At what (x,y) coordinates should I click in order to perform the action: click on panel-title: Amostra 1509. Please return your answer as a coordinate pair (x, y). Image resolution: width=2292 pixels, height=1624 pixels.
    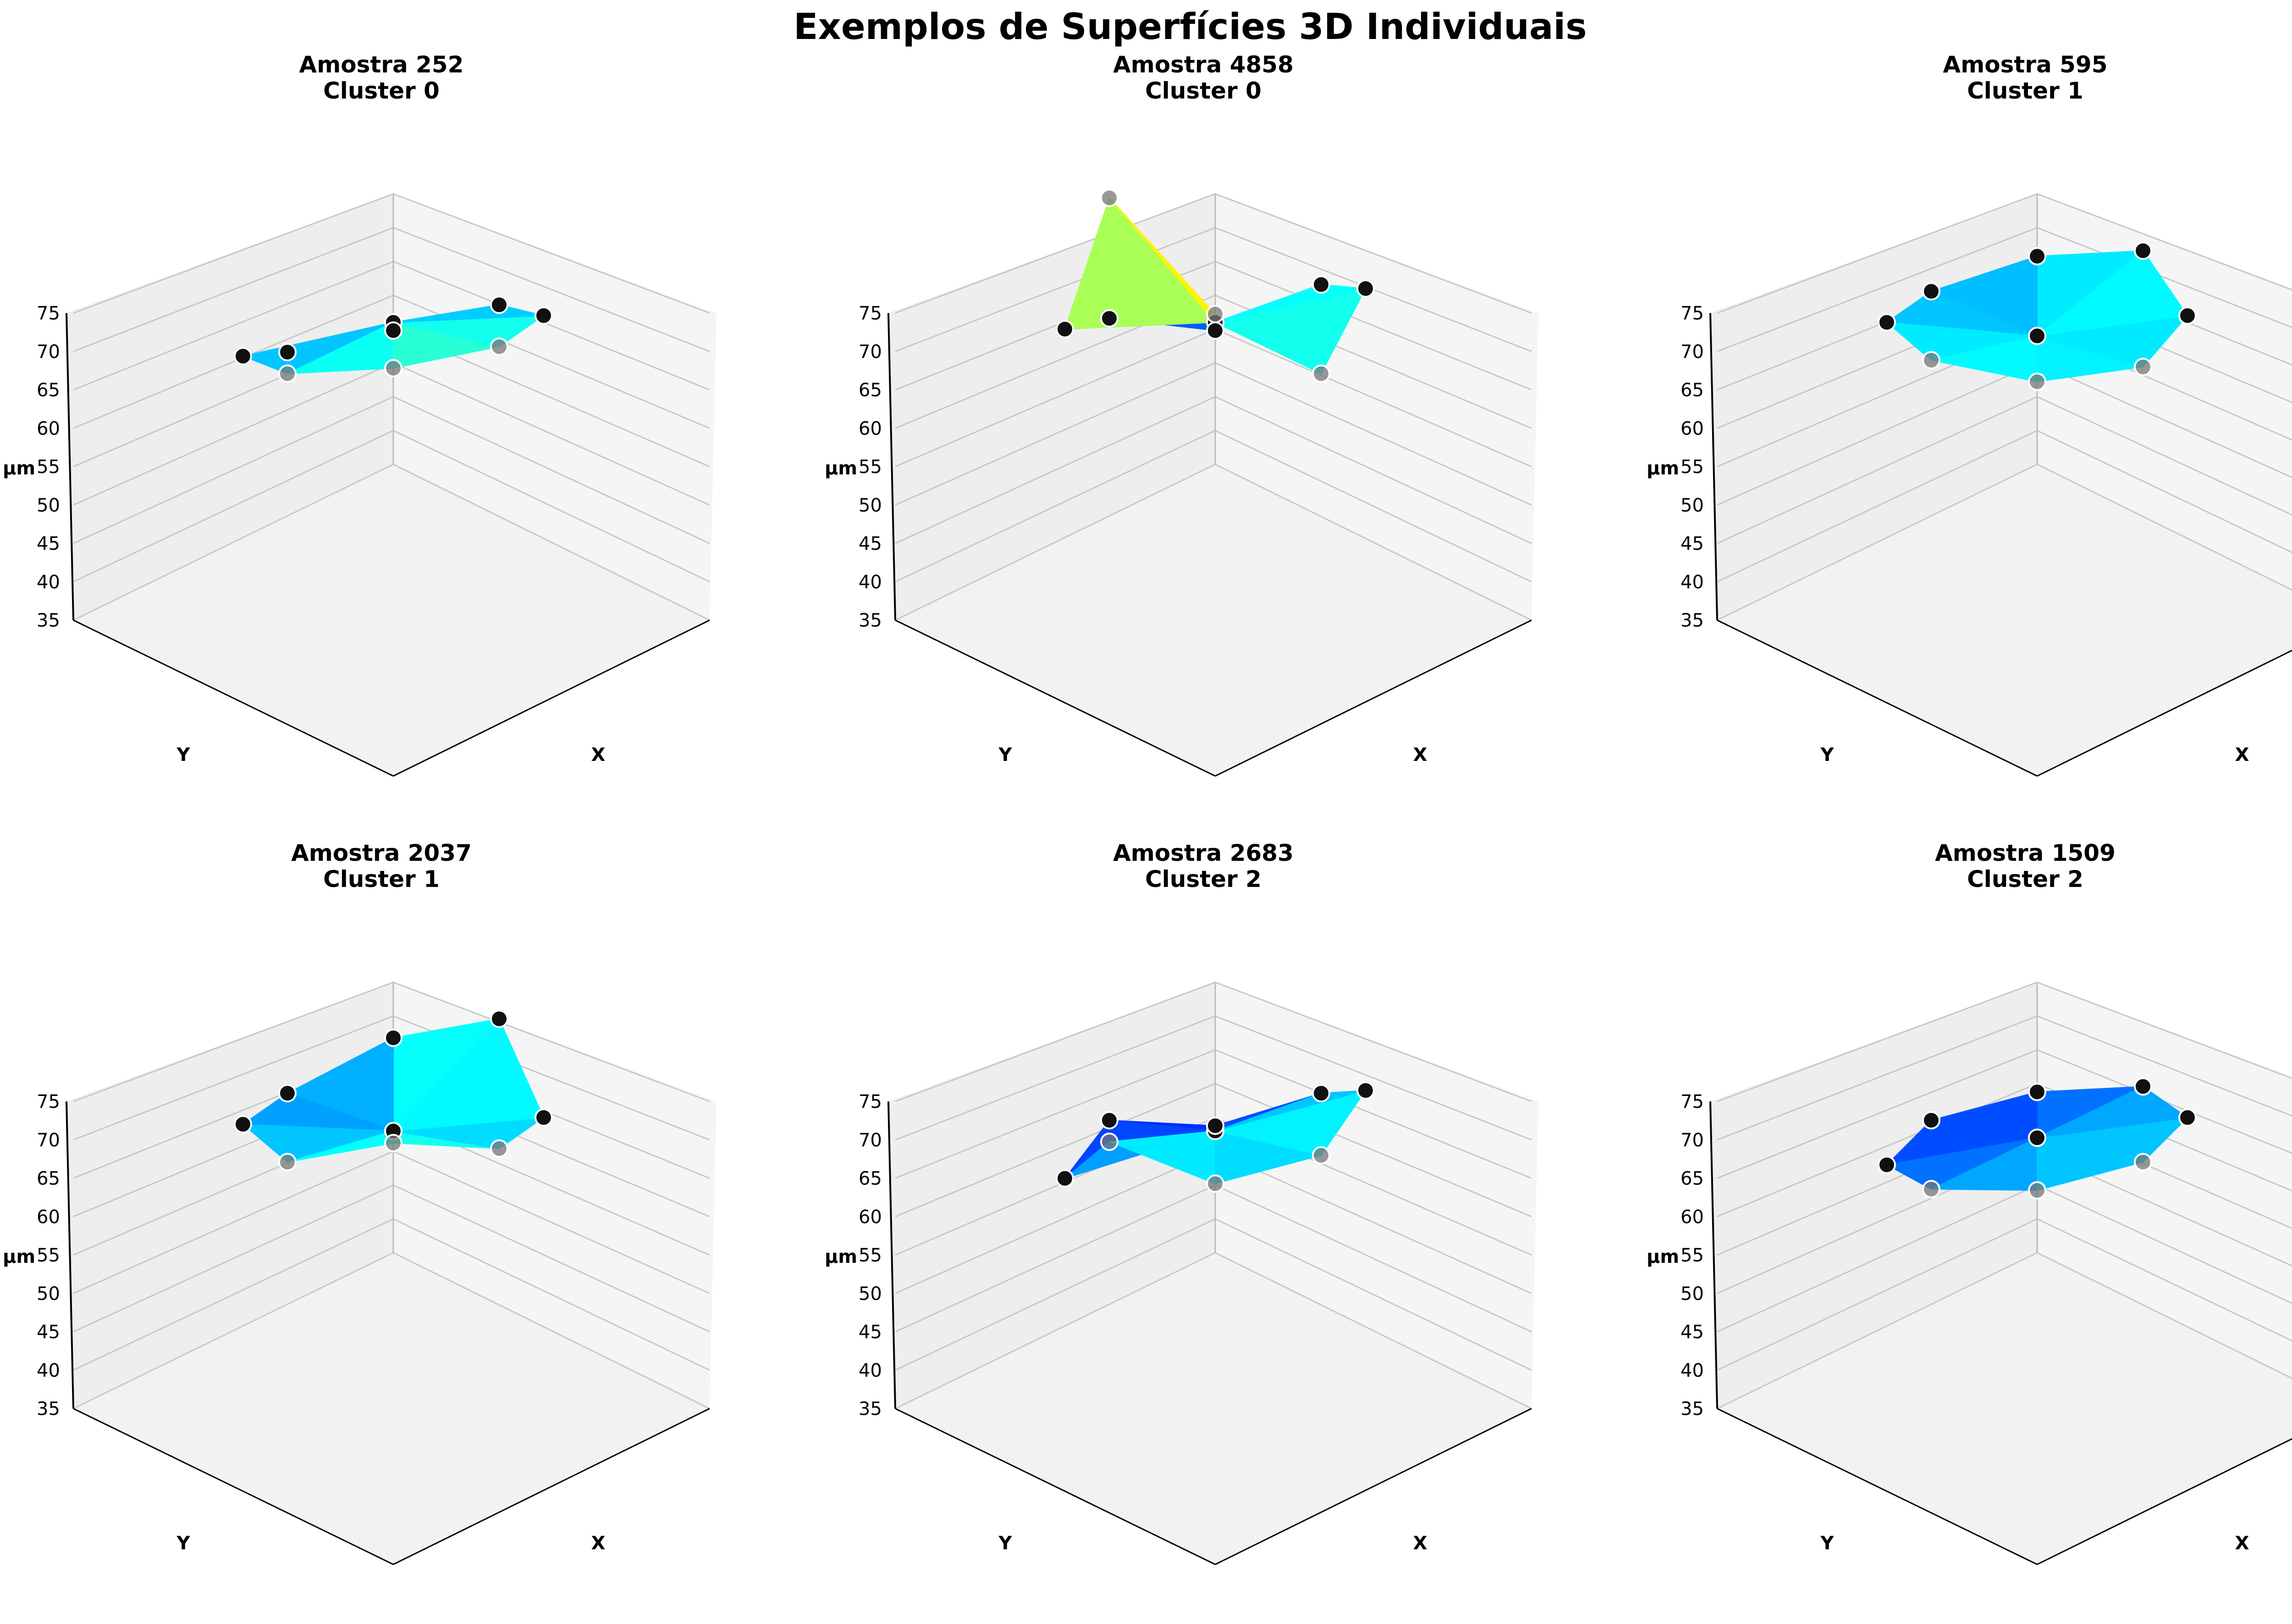
    Looking at the image, I should click on (2025, 853).